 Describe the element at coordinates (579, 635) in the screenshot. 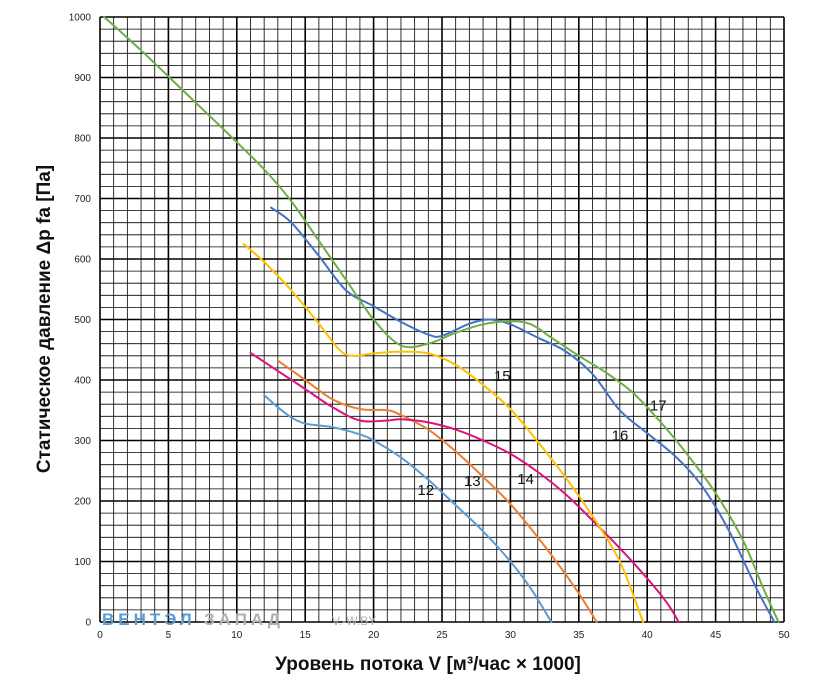

I see `x-tick-label: 35` at that location.